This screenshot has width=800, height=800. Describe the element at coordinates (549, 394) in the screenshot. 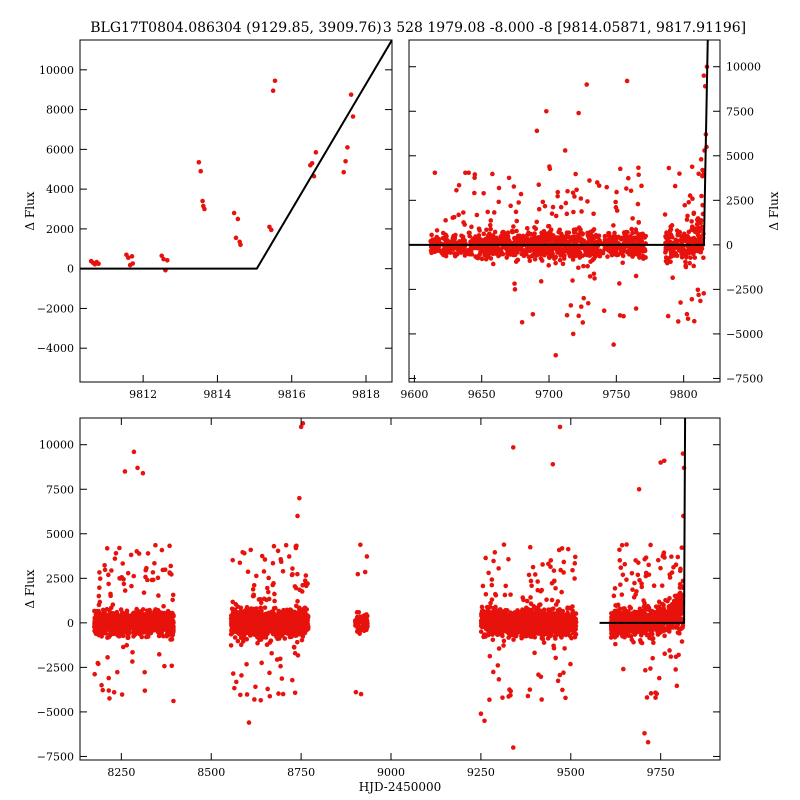

I see `x-tick-label: 9700` at that location.